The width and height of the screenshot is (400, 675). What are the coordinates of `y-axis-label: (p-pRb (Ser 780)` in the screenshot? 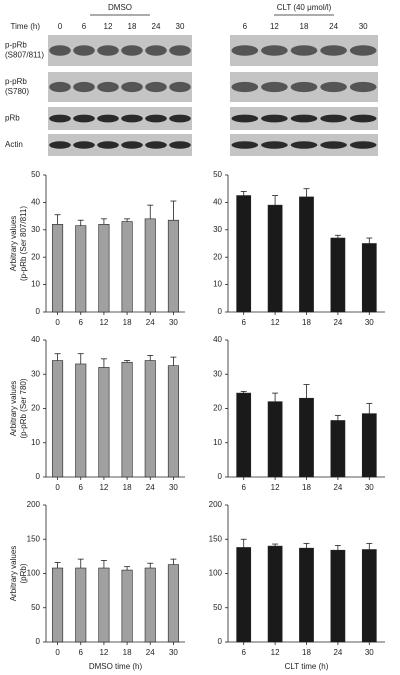 It's located at (23, 408).